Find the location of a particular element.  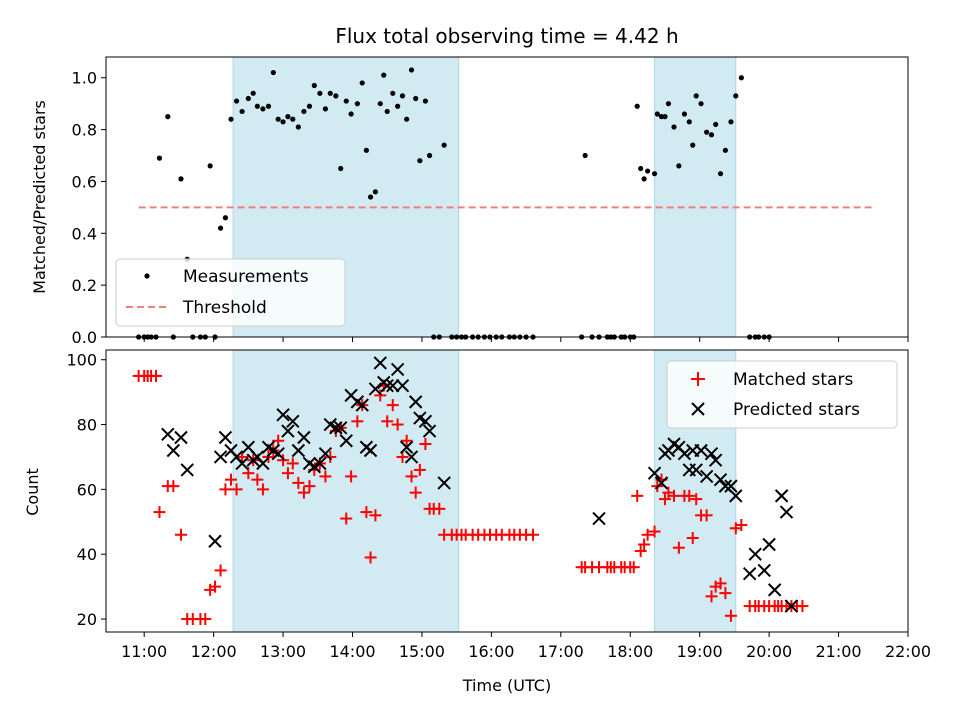

x-tick-label: 20:00 is located at coordinates (769, 651).